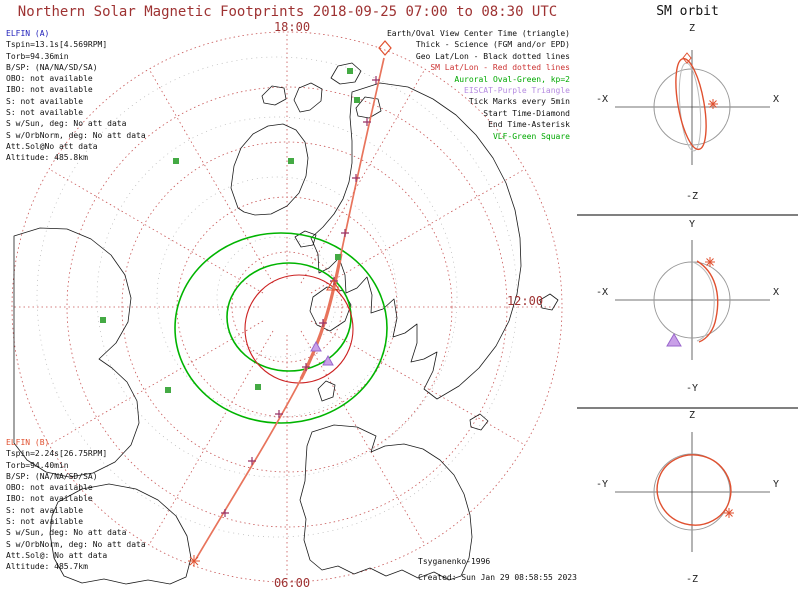  Describe the element at coordinates (692, 196) in the screenshot. I see `plot1-axis-neg-z: -Z` at that location.